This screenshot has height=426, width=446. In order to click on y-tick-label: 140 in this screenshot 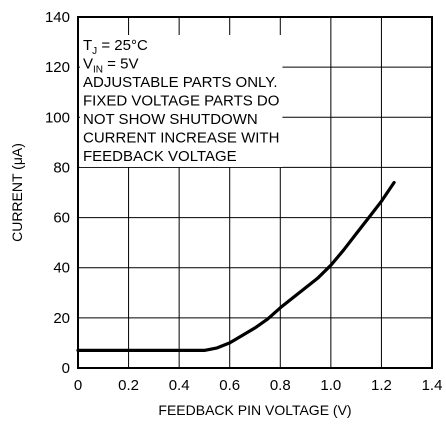, I will do `click(57, 17)`.